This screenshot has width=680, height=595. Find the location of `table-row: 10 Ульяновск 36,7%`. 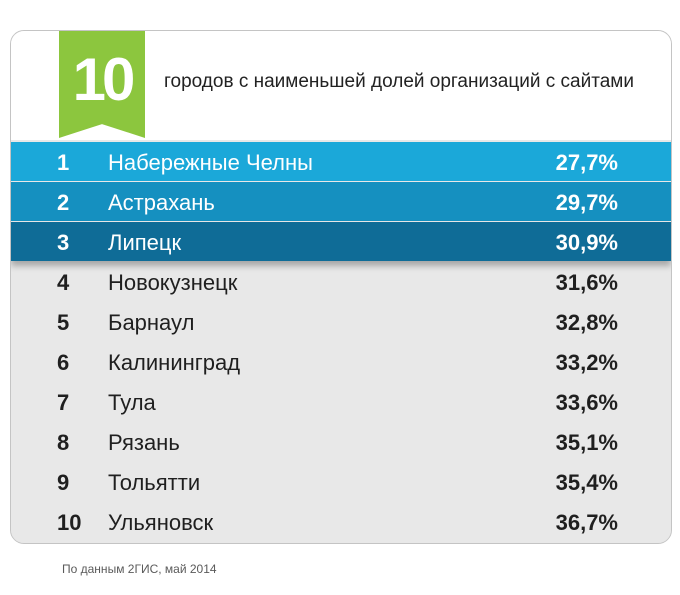

table-row: 10 Ульяновск 36,7% is located at coordinates (341, 521).